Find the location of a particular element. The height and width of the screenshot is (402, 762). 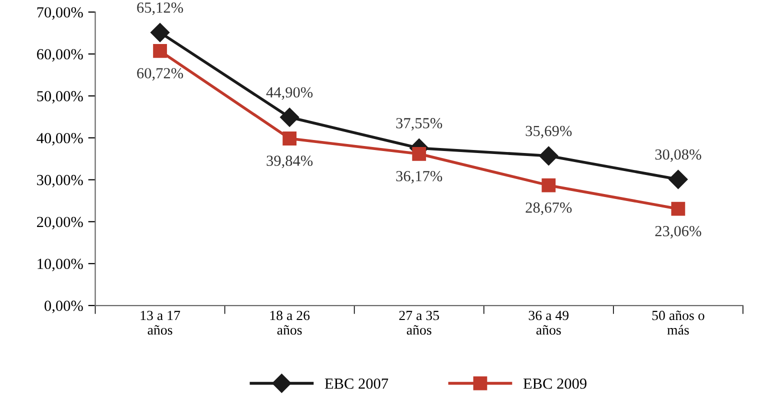

y-tick-label: 60,00% is located at coordinates (60, 55).